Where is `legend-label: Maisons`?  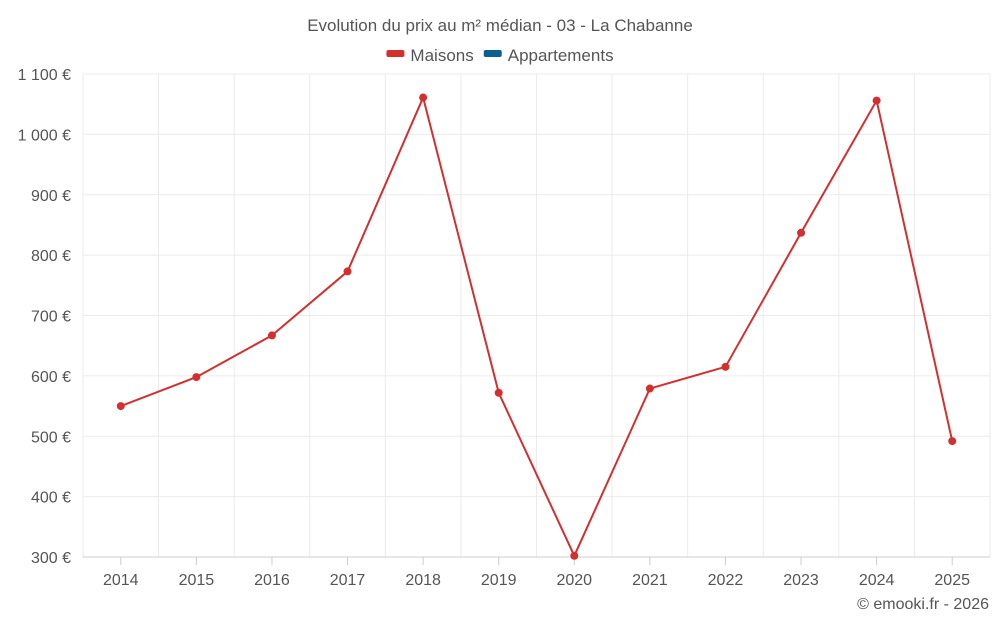
legend-label: Maisons is located at coordinates (441, 55).